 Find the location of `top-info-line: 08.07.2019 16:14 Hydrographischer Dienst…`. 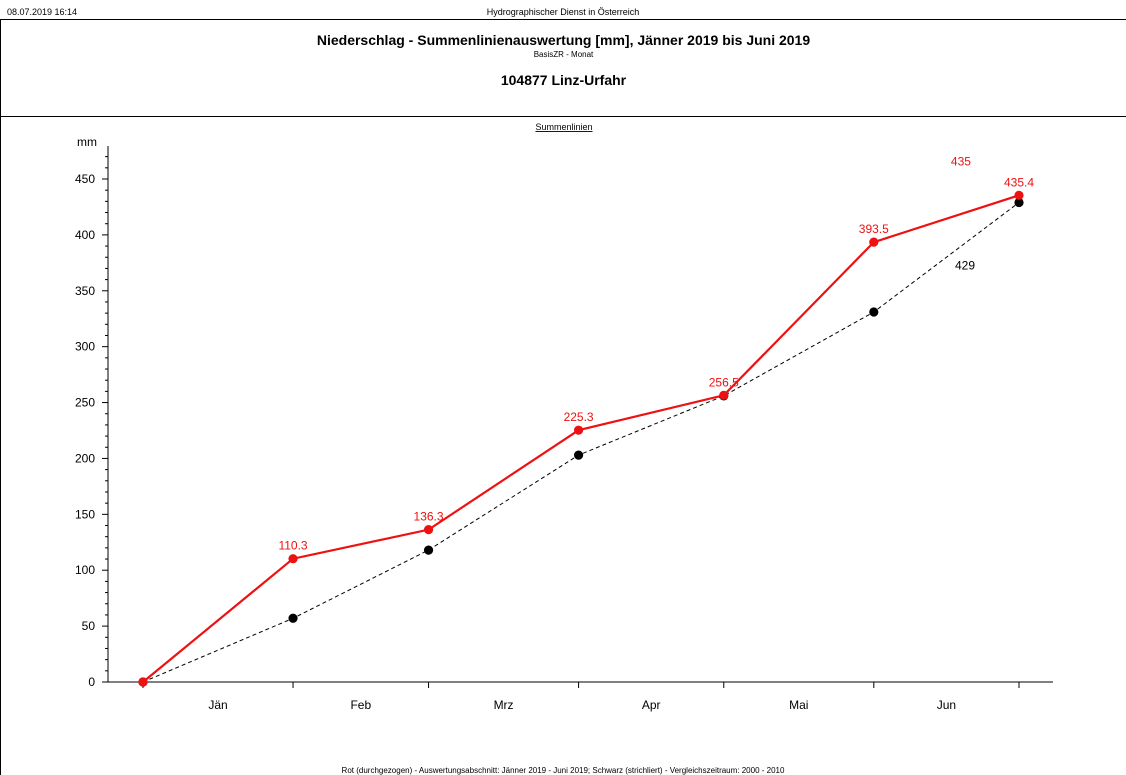

top-info-line: 08.07.2019 16:14 Hydrographischer Dienst… is located at coordinates (563, 9).